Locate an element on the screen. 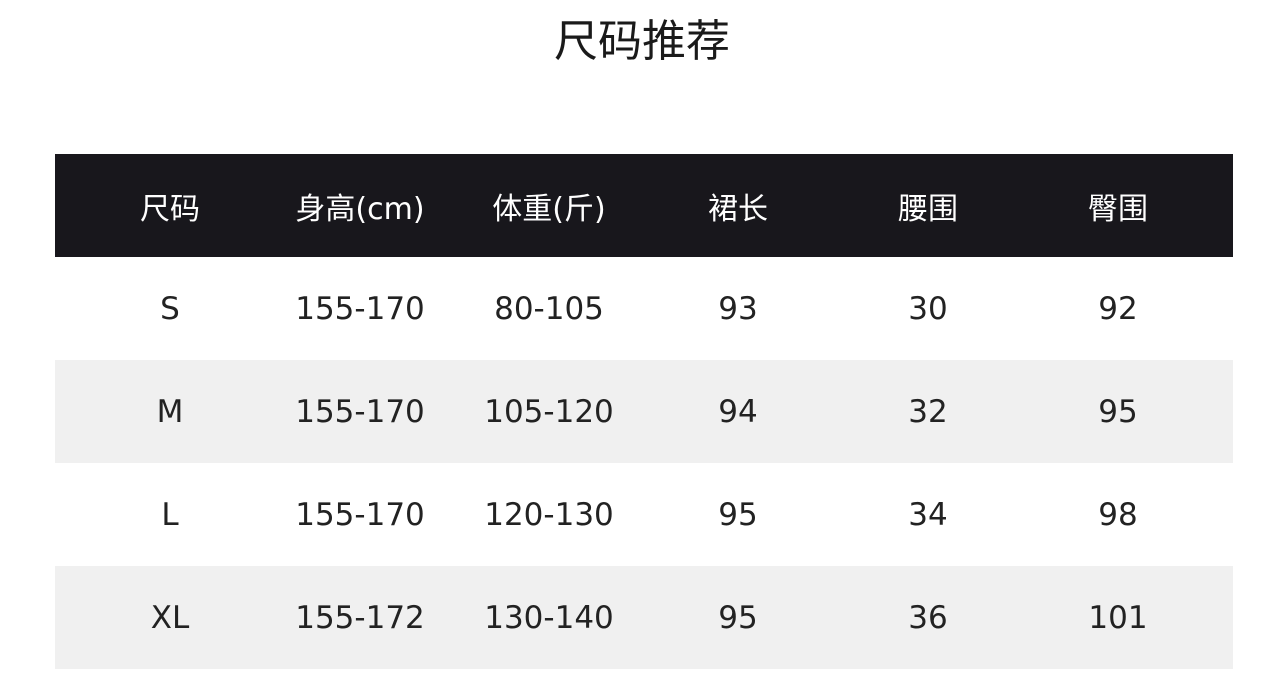 The image size is (1284, 679). table-cell: S is located at coordinates (170, 308).